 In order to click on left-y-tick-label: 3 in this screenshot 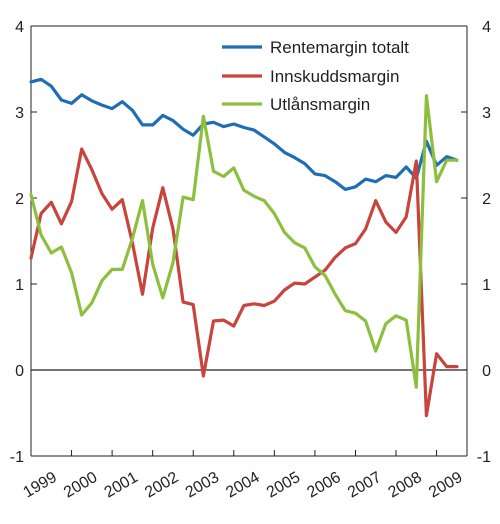, I will do `click(19, 113)`.